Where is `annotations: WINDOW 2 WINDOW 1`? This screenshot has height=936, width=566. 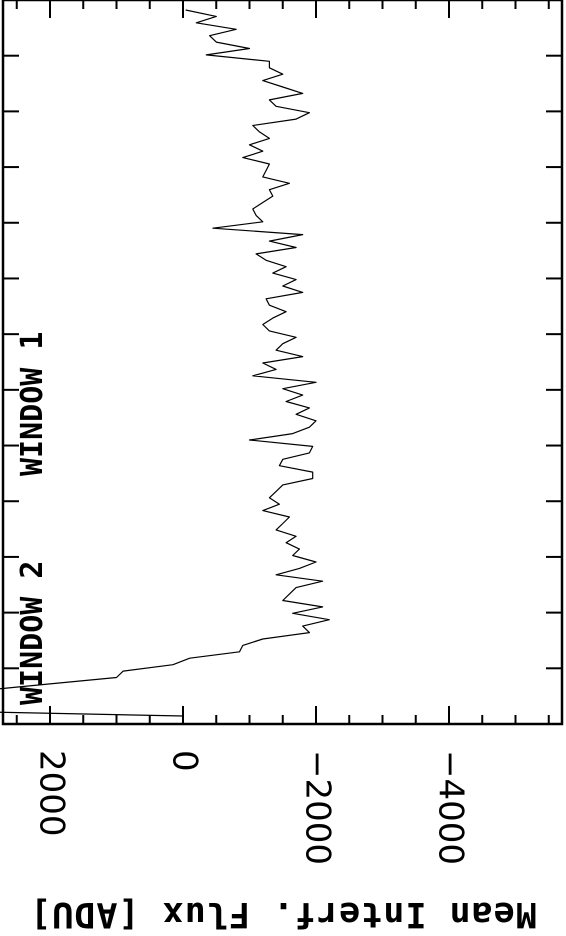 annotations: WINDOW 2 WINDOW 1 is located at coordinates (32, 519).